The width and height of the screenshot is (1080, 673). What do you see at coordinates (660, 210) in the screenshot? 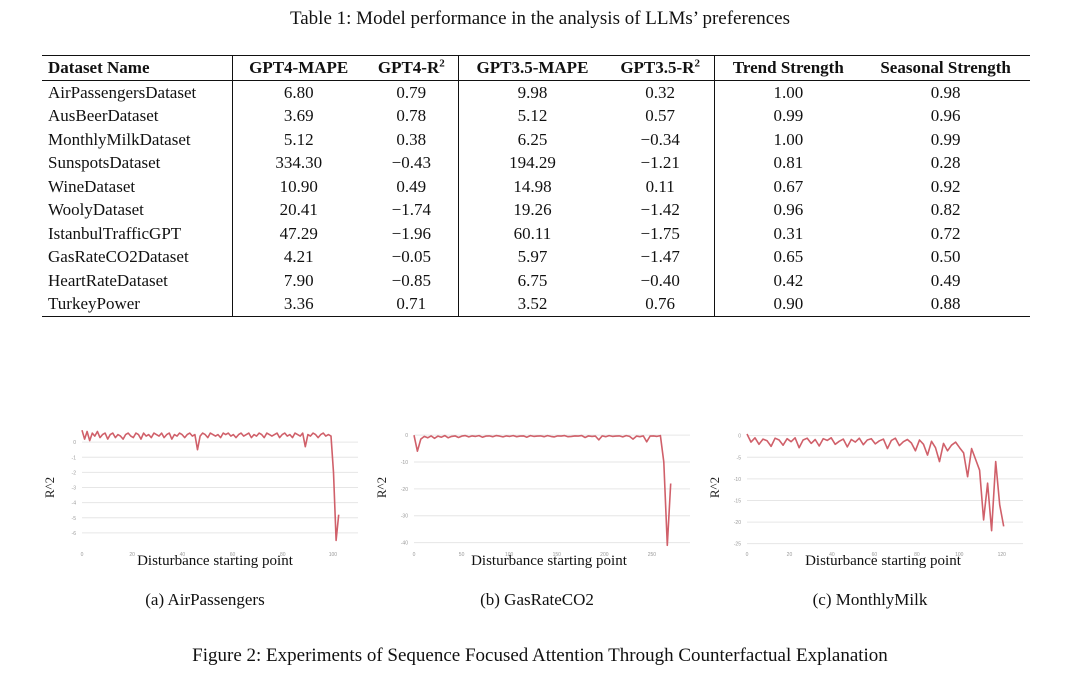
I see `value-cell: −1.42` at bounding box center [660, 210].